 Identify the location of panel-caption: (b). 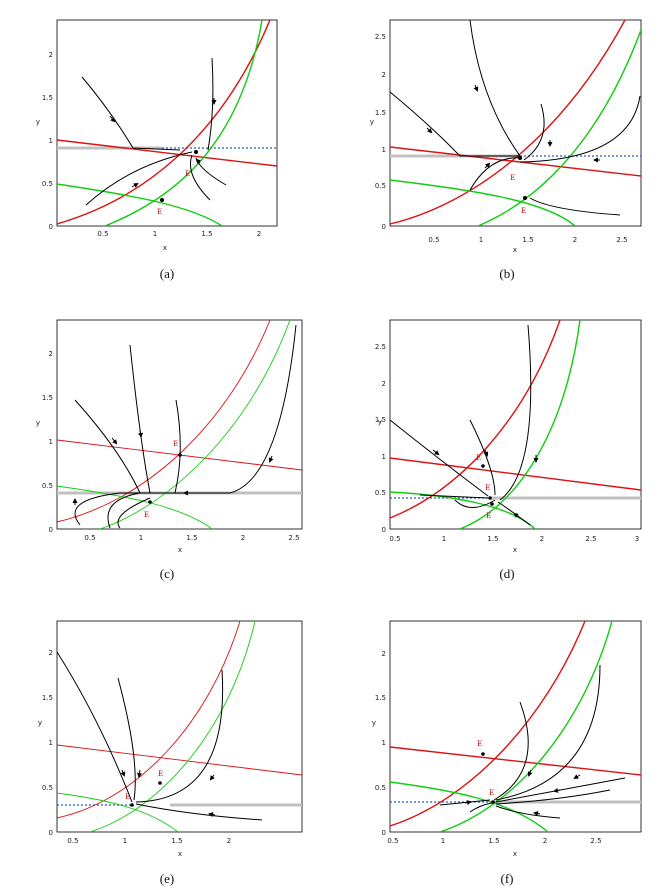
(506, 273).